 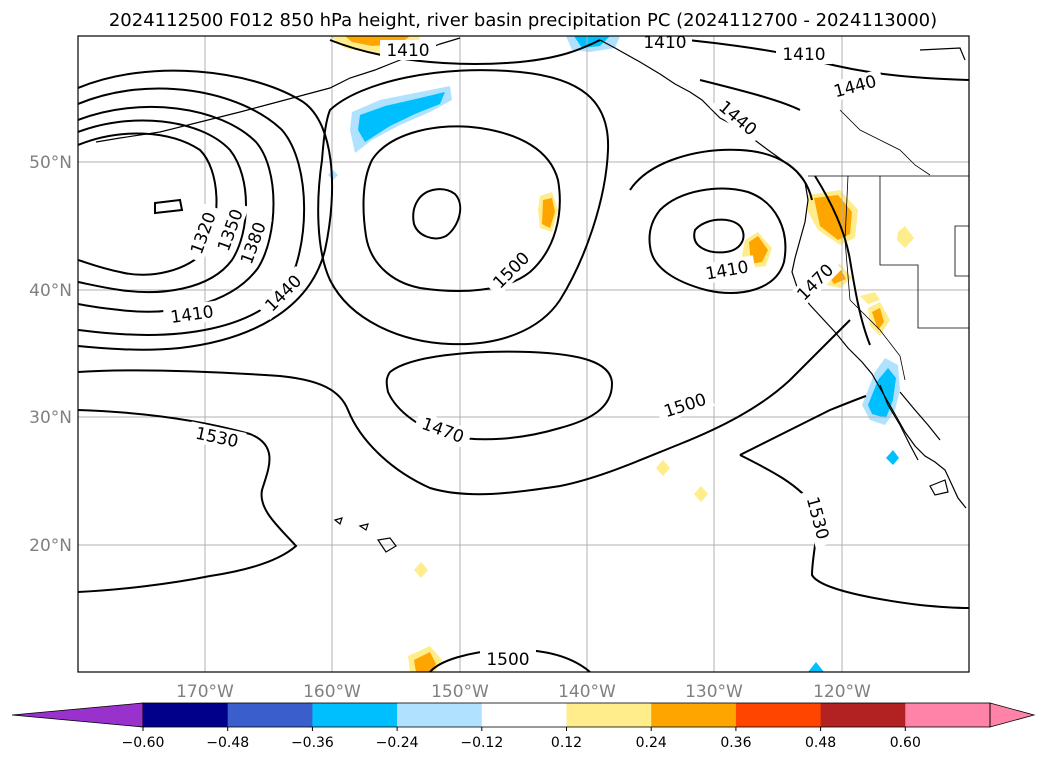 I want to click on svg-text: 1500, so click(x=507, y=660).